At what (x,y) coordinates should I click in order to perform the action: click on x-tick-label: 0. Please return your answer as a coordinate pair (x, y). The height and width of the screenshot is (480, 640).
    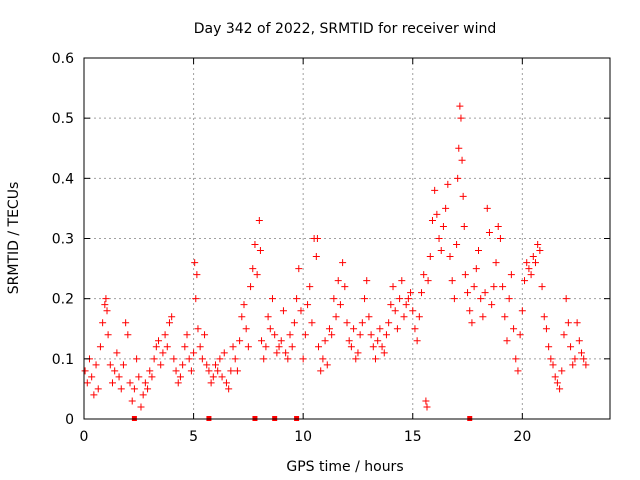
    Looking at the image, I should click on (84, 437).